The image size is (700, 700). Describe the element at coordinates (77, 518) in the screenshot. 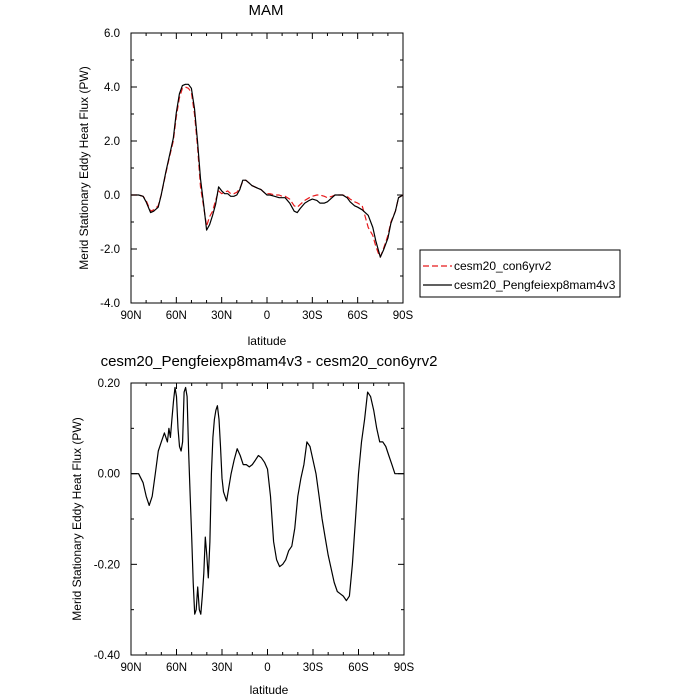

I see `bottom-chart-ylabel: Merid Stationary Eddy Heat Flux (PW)` at that location.